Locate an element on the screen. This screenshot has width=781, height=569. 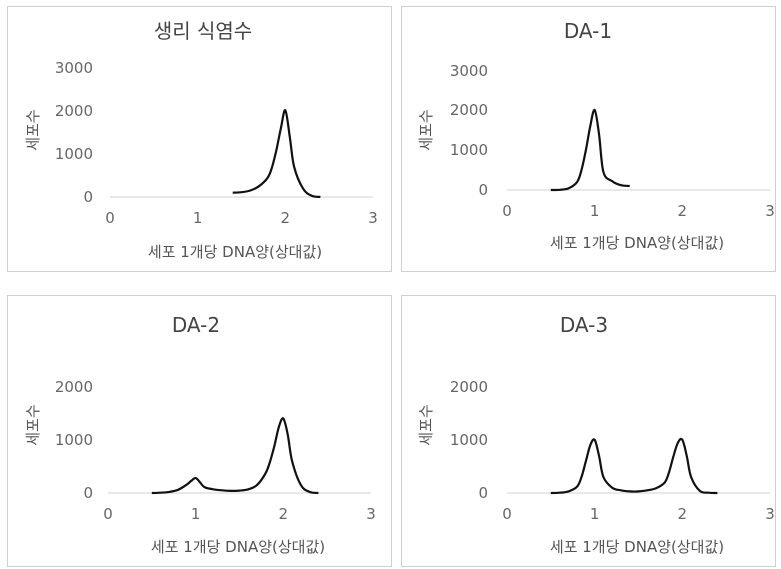
chart-title: DA-2 is located at coordinates (196, 325).